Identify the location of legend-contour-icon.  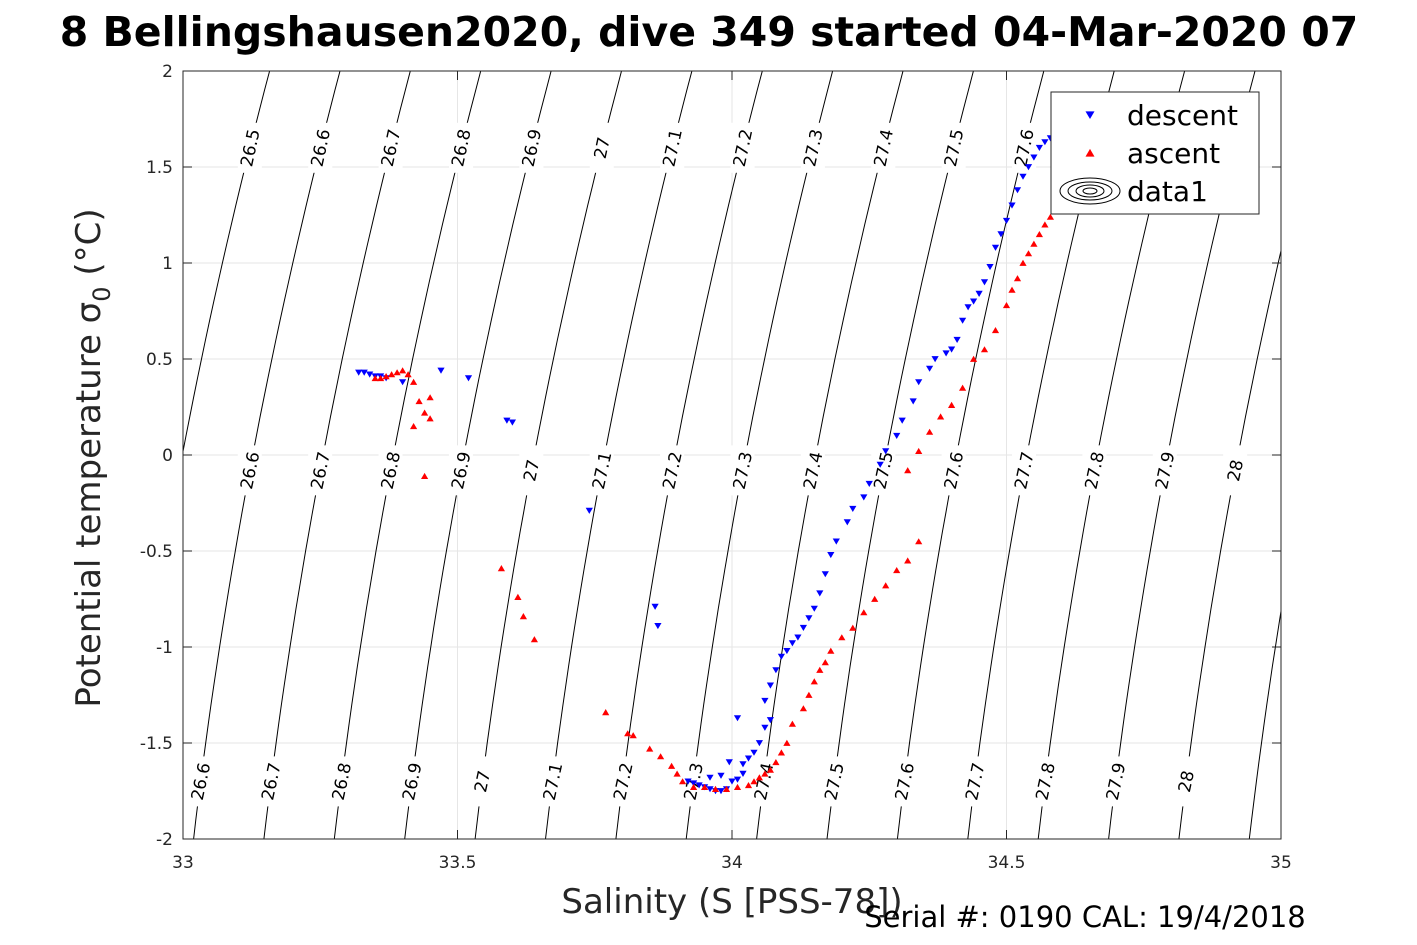
(1090, 191).